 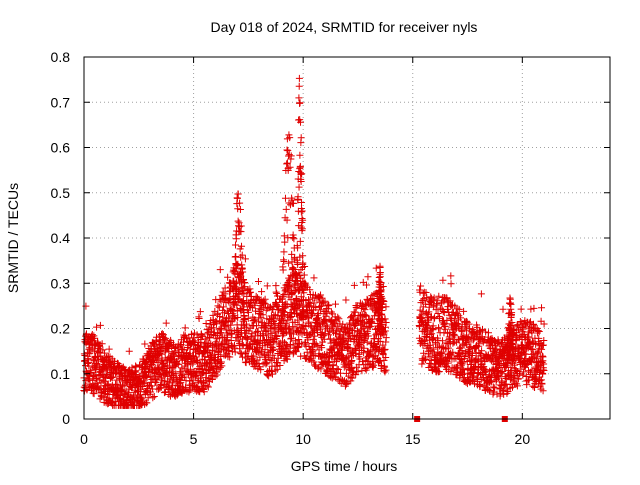 What do you see at coordinates (13, 238) in the screenshot?
I see `y-axis-label: SRMTID / TECUs` at bounding box center [13, 238].